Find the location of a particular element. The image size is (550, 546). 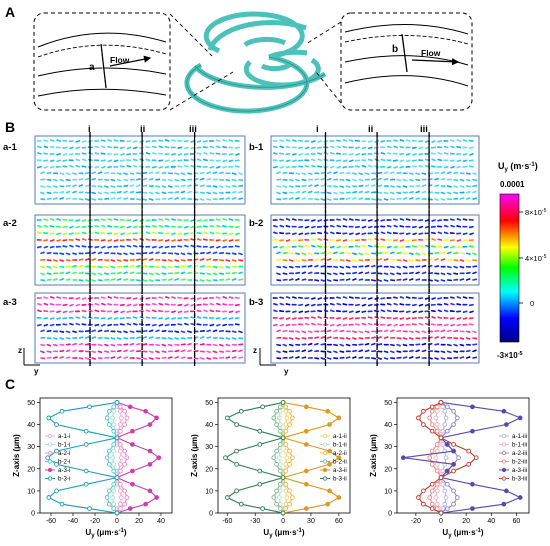

series-b-1-i is located at coordinates (115, 458).